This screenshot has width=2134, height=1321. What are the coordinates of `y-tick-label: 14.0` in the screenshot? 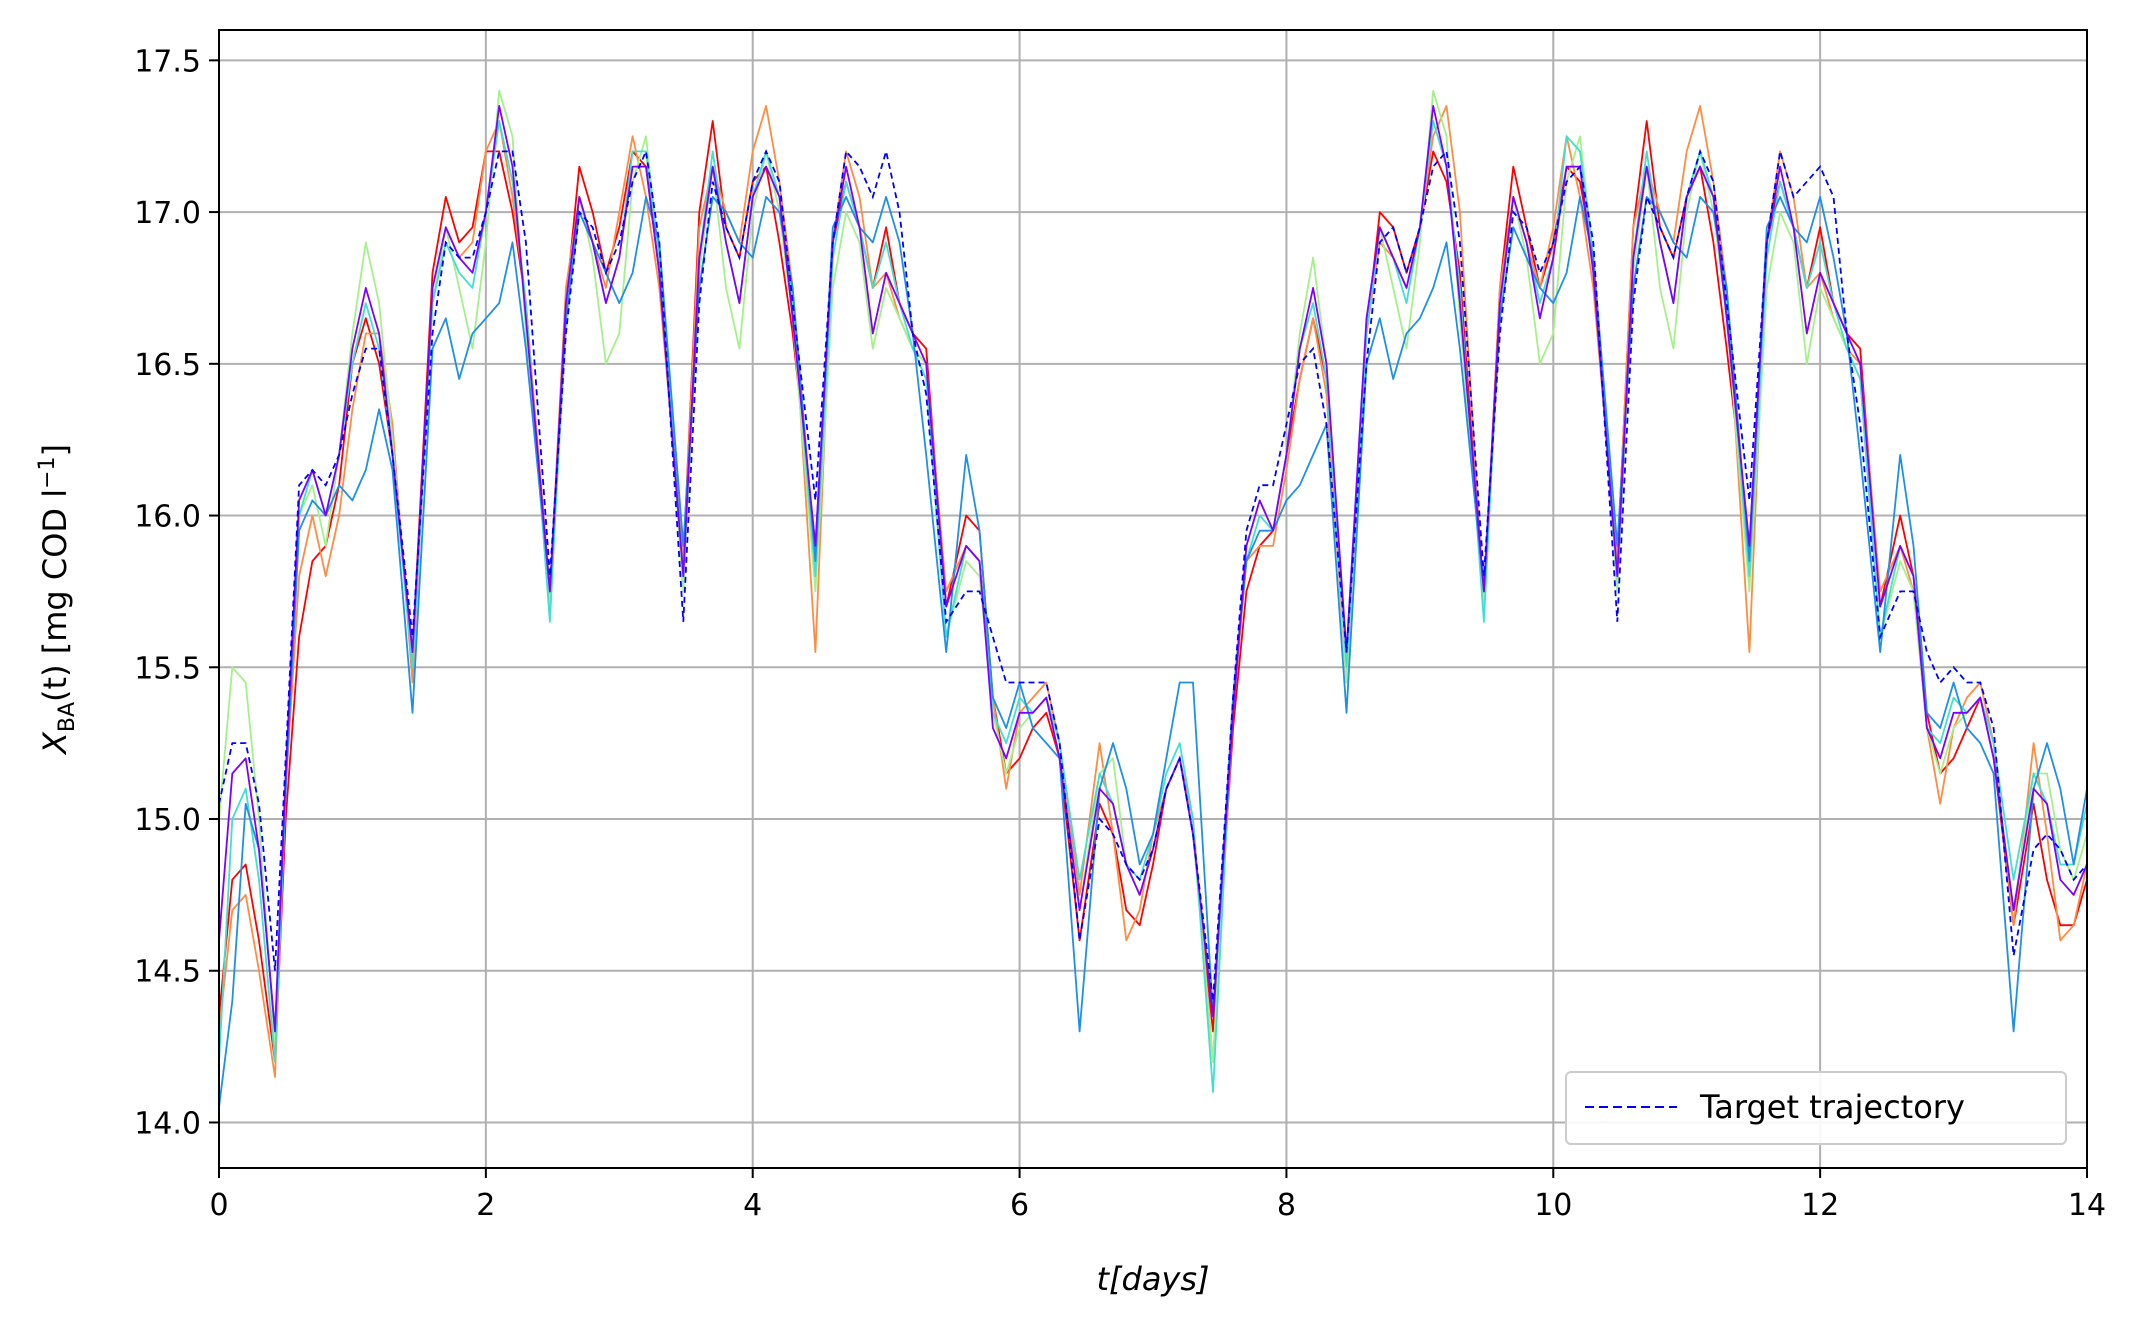 It's located at (167, 1123).